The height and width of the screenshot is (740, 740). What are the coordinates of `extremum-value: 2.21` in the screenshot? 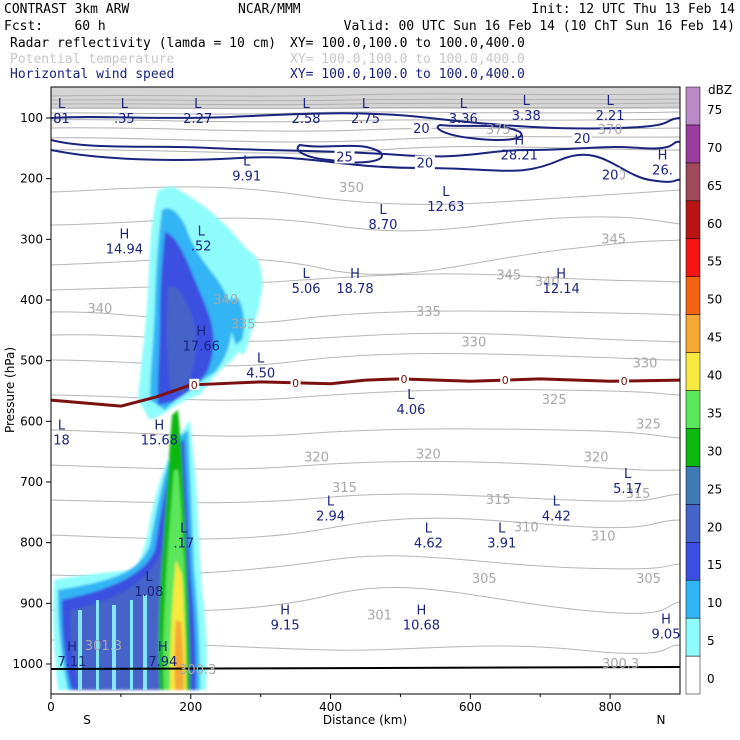 It's located at (610, 116).